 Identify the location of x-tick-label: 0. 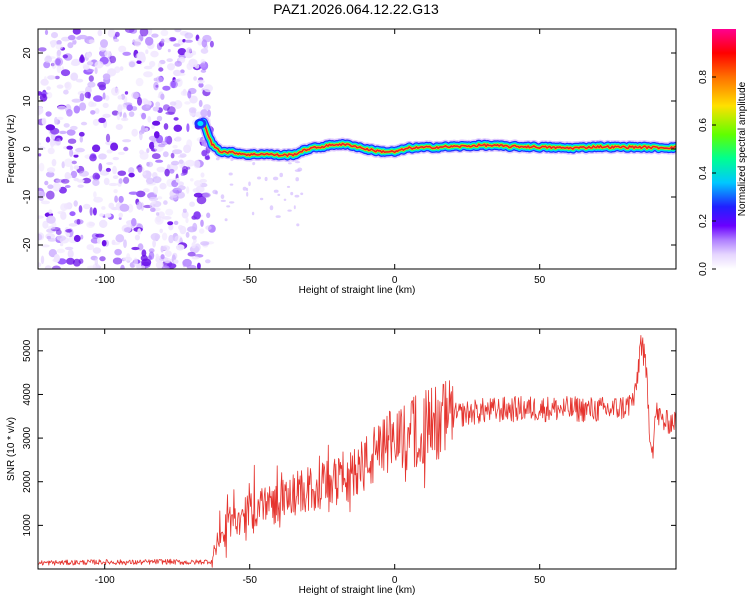
(395, 280).